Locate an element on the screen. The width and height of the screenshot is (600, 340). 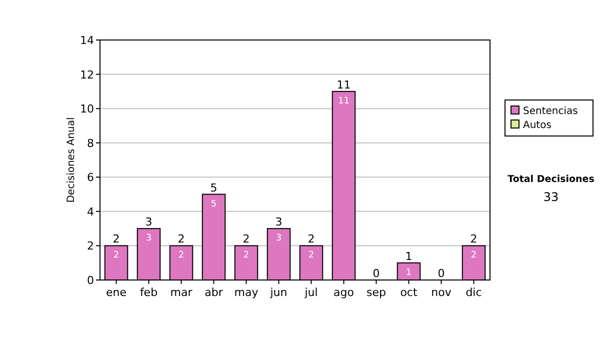
text: Total Decisiones is located at coordinates (551, 179).